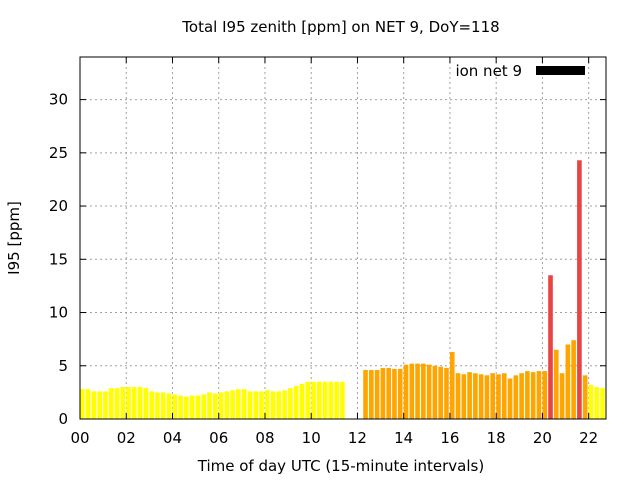 This screenshot has height=480, width=640. I want to click on y-tick-label: 25, so click(58, 153).